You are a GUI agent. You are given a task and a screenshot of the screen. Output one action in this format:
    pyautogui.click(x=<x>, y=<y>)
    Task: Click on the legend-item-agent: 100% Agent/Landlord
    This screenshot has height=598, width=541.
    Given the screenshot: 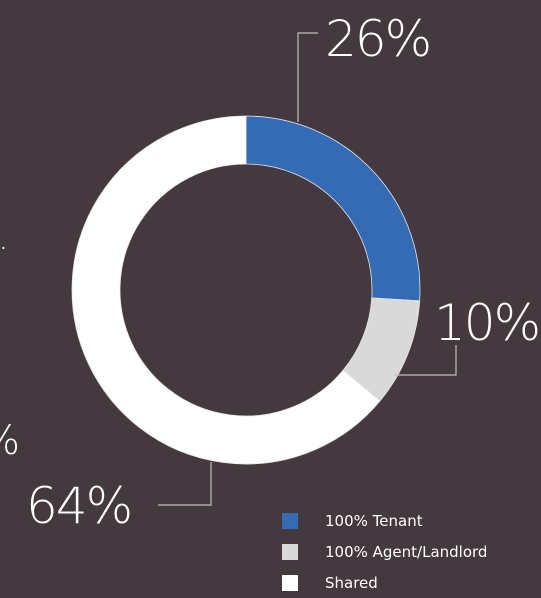 What is the action you would take?
    pyautogui.click(x=384, y=551)
    